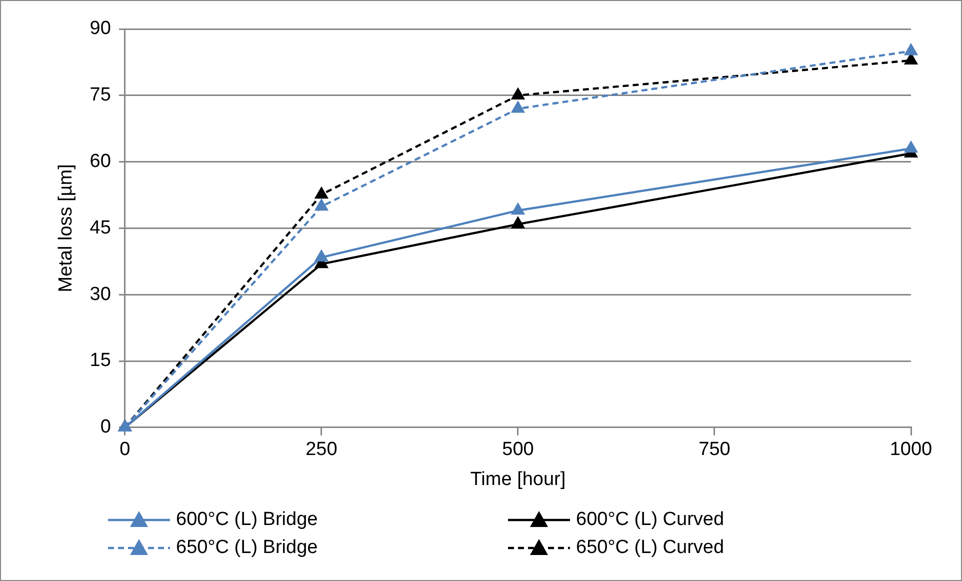 The height and width of the screenshot is (581, 962). Describe the element at coordinates (518, 449) in the screenshot. I see `x-tick-label: 500` at that location.